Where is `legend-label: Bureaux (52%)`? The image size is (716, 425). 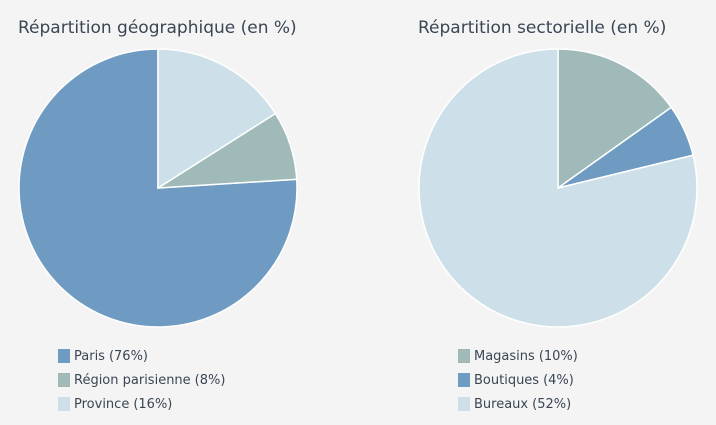 legend-label: Bureaux (52%) is located at coordinates (522, 404).